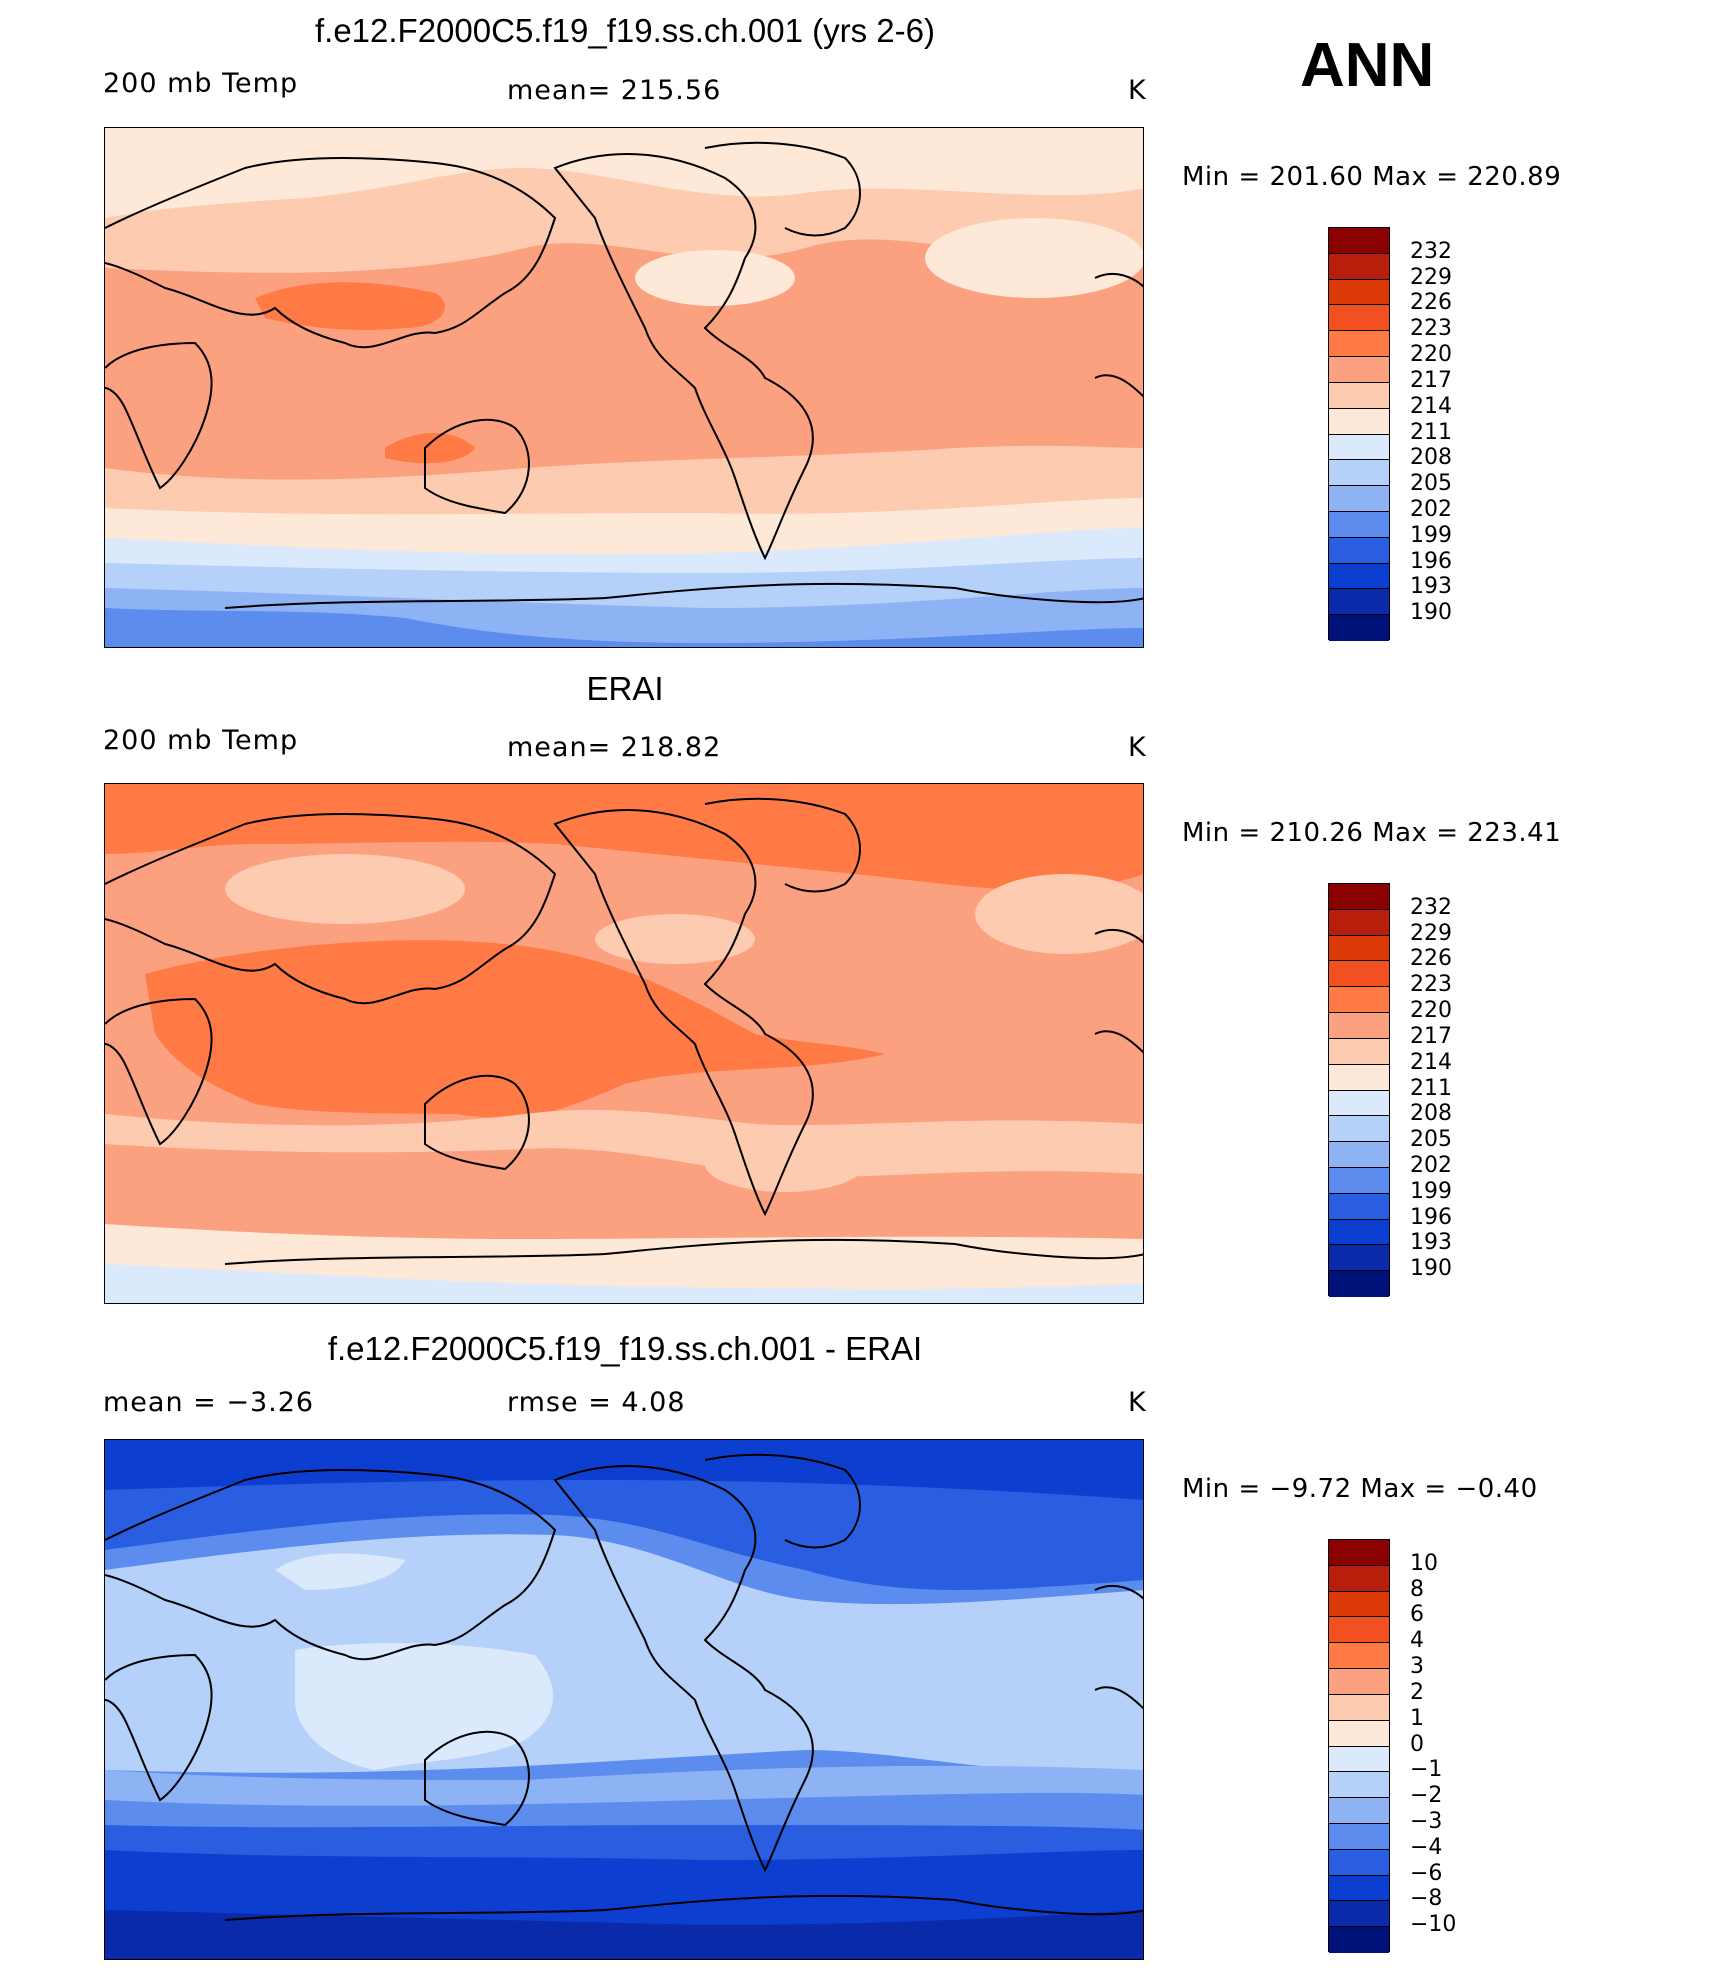  I want to click on colorbar-tick-label: 220, so click(1431, 1011).